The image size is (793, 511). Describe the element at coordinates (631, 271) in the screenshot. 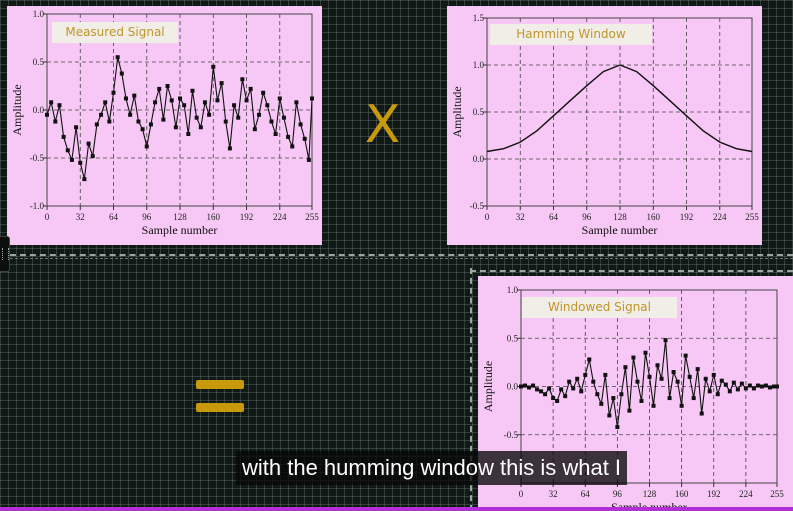

I see `selection-guide-horizontal` at that location.